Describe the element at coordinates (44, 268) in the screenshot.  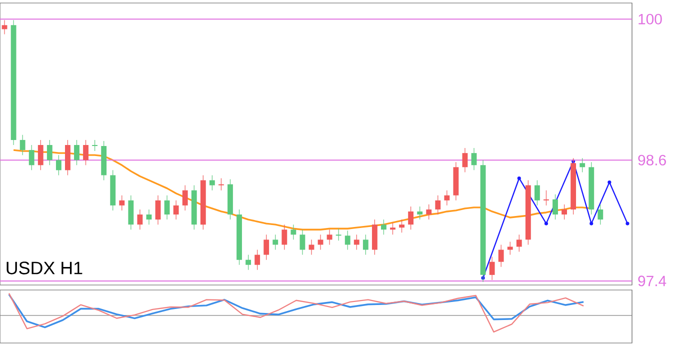
I see `text: USDX H1` at that location.